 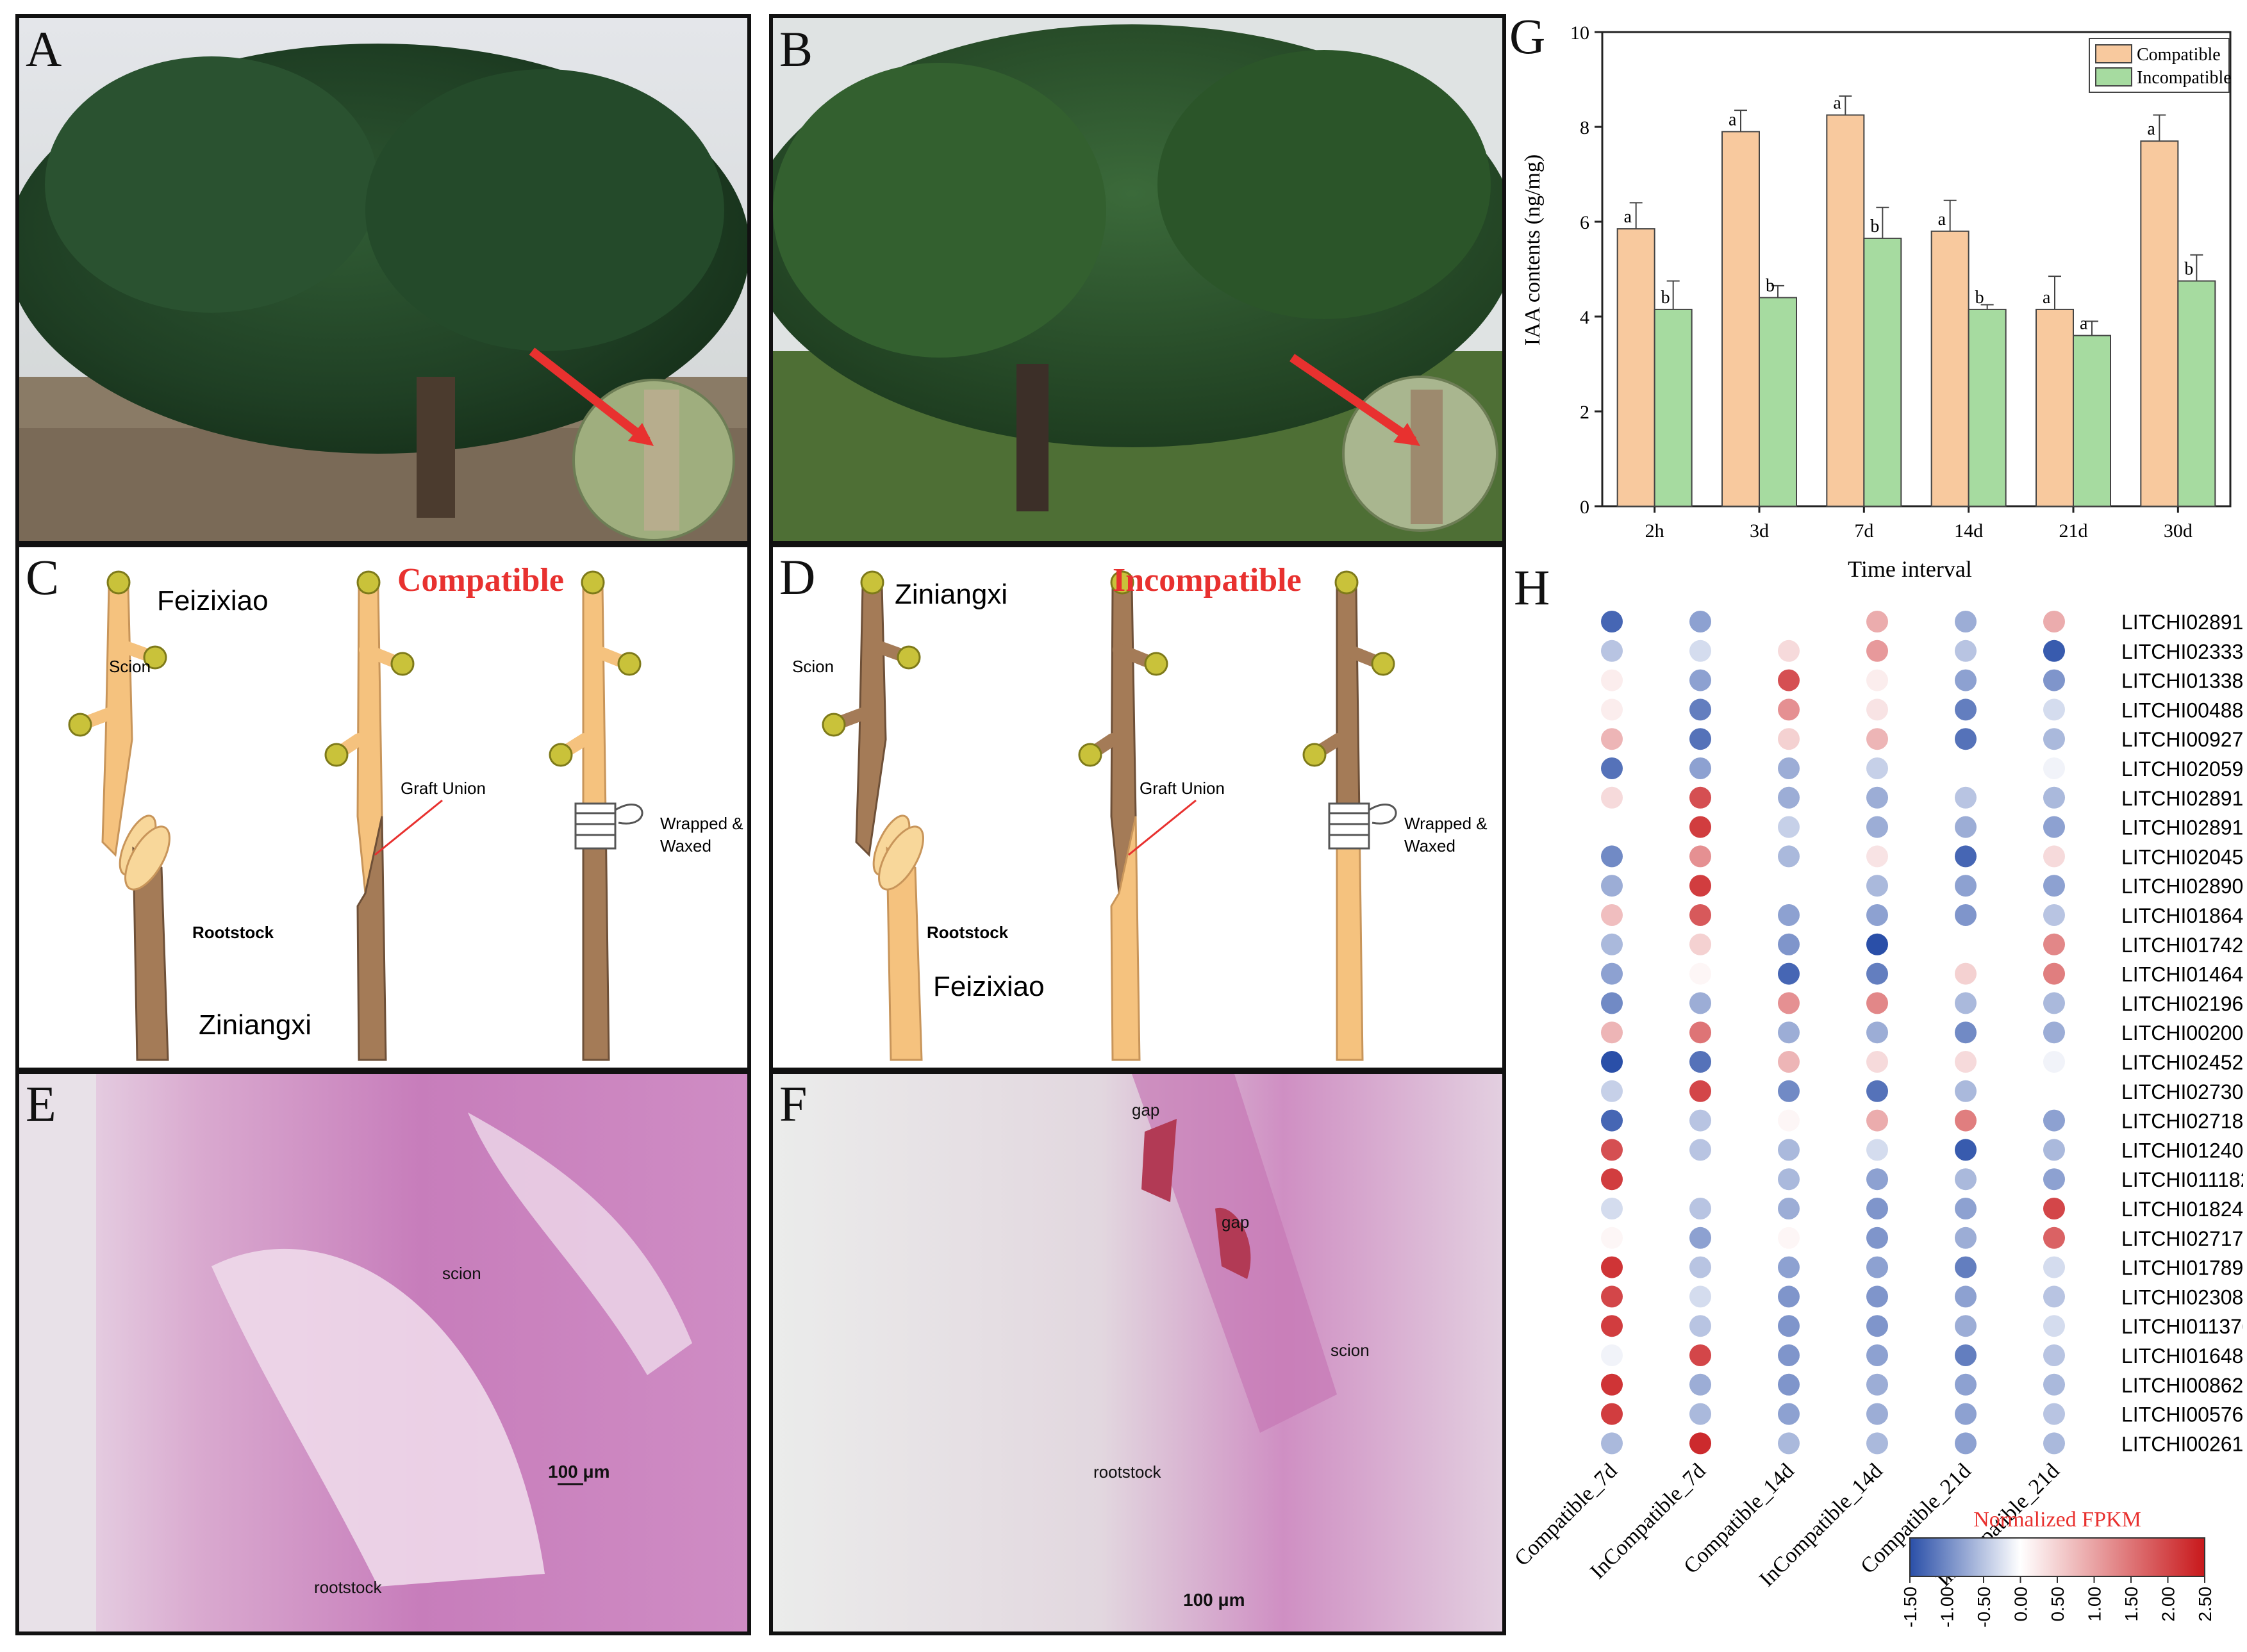 What do you see at coordinates (213, 600) in the screenshot?
I see `scion-variety-label: Feizixiao` at bounding box center [213, 600].